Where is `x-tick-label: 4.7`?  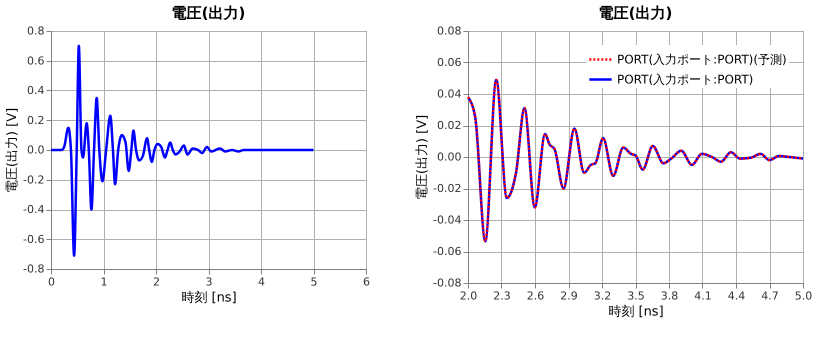 x-tick-label: 4.7 is located at coordinates (770, 296).